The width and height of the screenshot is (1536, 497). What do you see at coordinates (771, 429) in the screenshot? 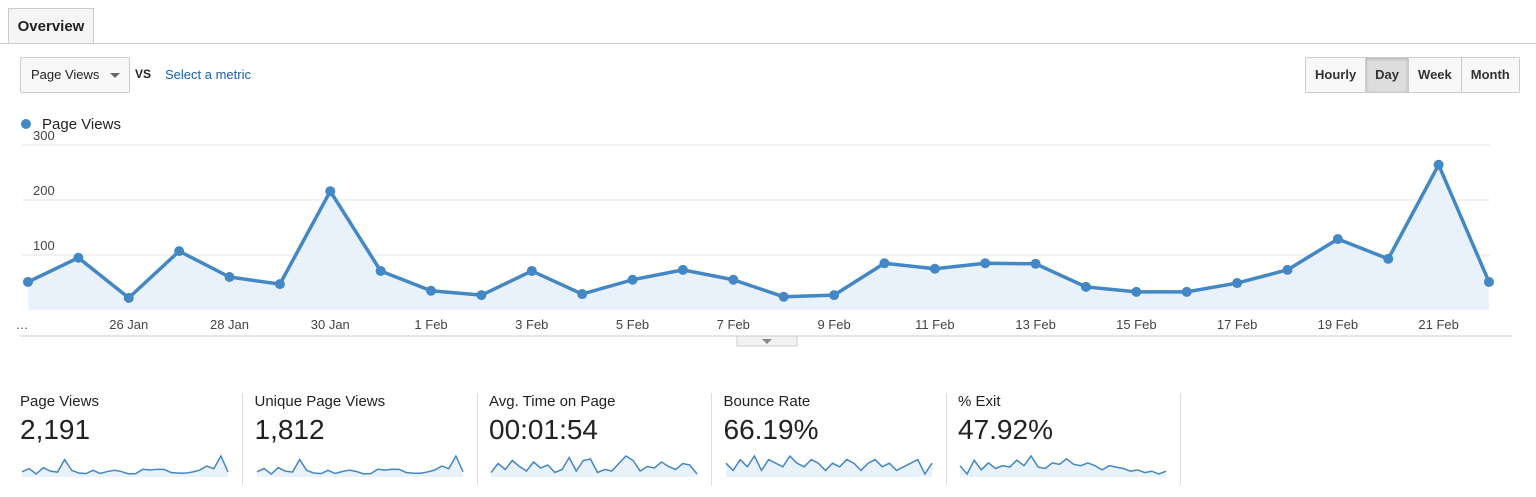
I see `metric-value: 66.19%` at bounding box center [771, 429].